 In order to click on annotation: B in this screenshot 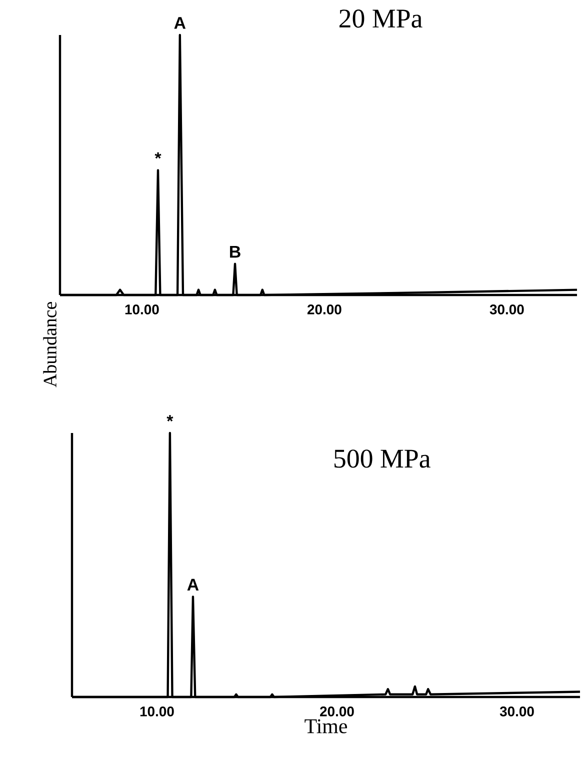, I will do `click(235, 252)`.